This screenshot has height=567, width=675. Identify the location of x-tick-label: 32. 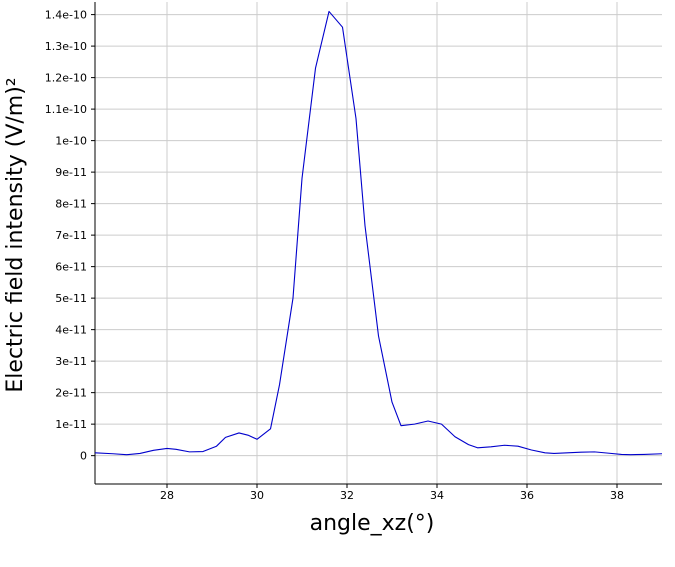
(347, 495).